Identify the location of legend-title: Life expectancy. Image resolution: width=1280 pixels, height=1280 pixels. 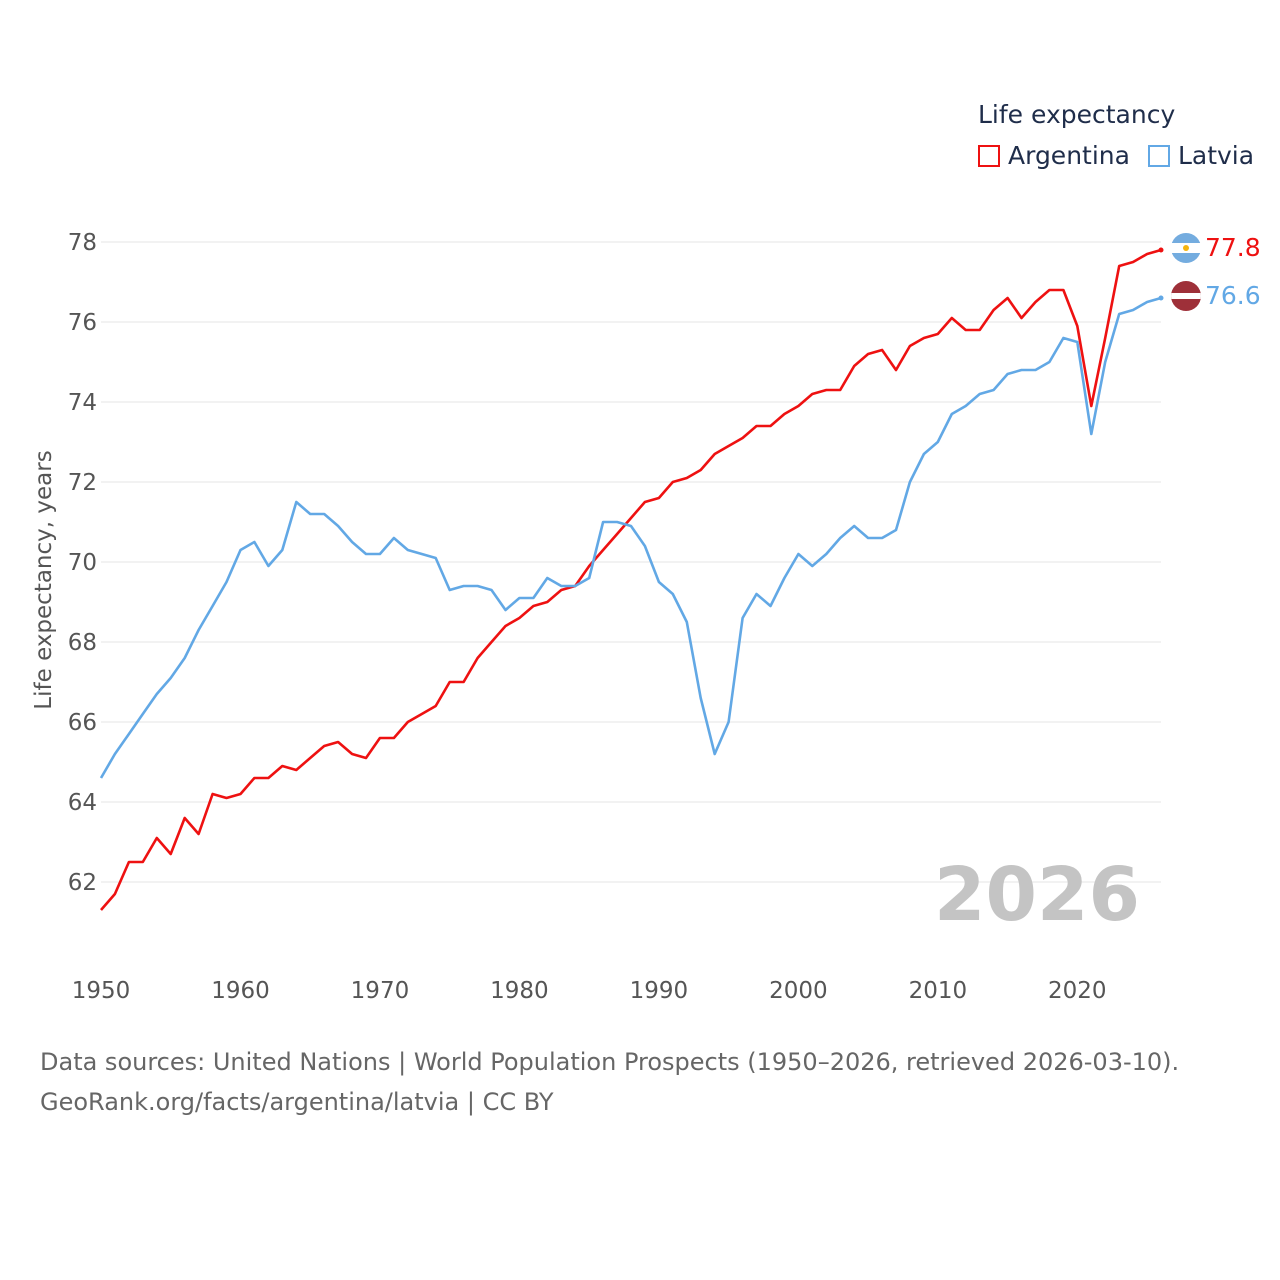
(1077, 114).